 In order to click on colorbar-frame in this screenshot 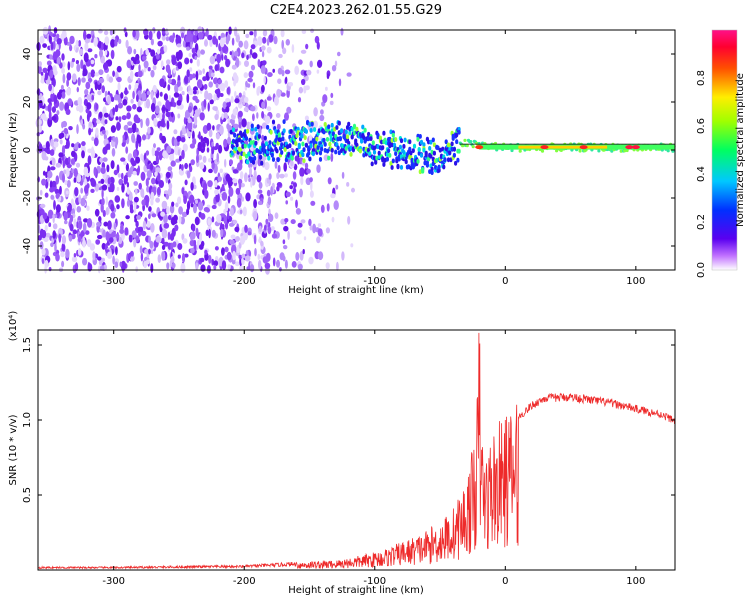, I will do `click(724, 150)`.